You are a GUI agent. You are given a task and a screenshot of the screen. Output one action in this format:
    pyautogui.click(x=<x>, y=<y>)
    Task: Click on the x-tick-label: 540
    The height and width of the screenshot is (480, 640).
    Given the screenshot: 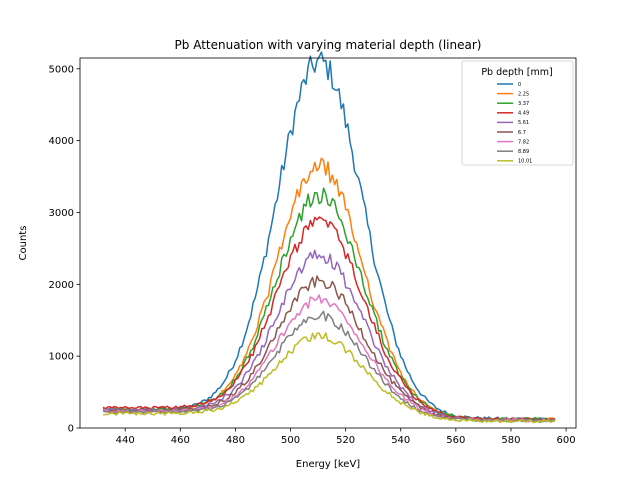 What is the action you would take?
    pyautogui.click(x=400, y=440)
    